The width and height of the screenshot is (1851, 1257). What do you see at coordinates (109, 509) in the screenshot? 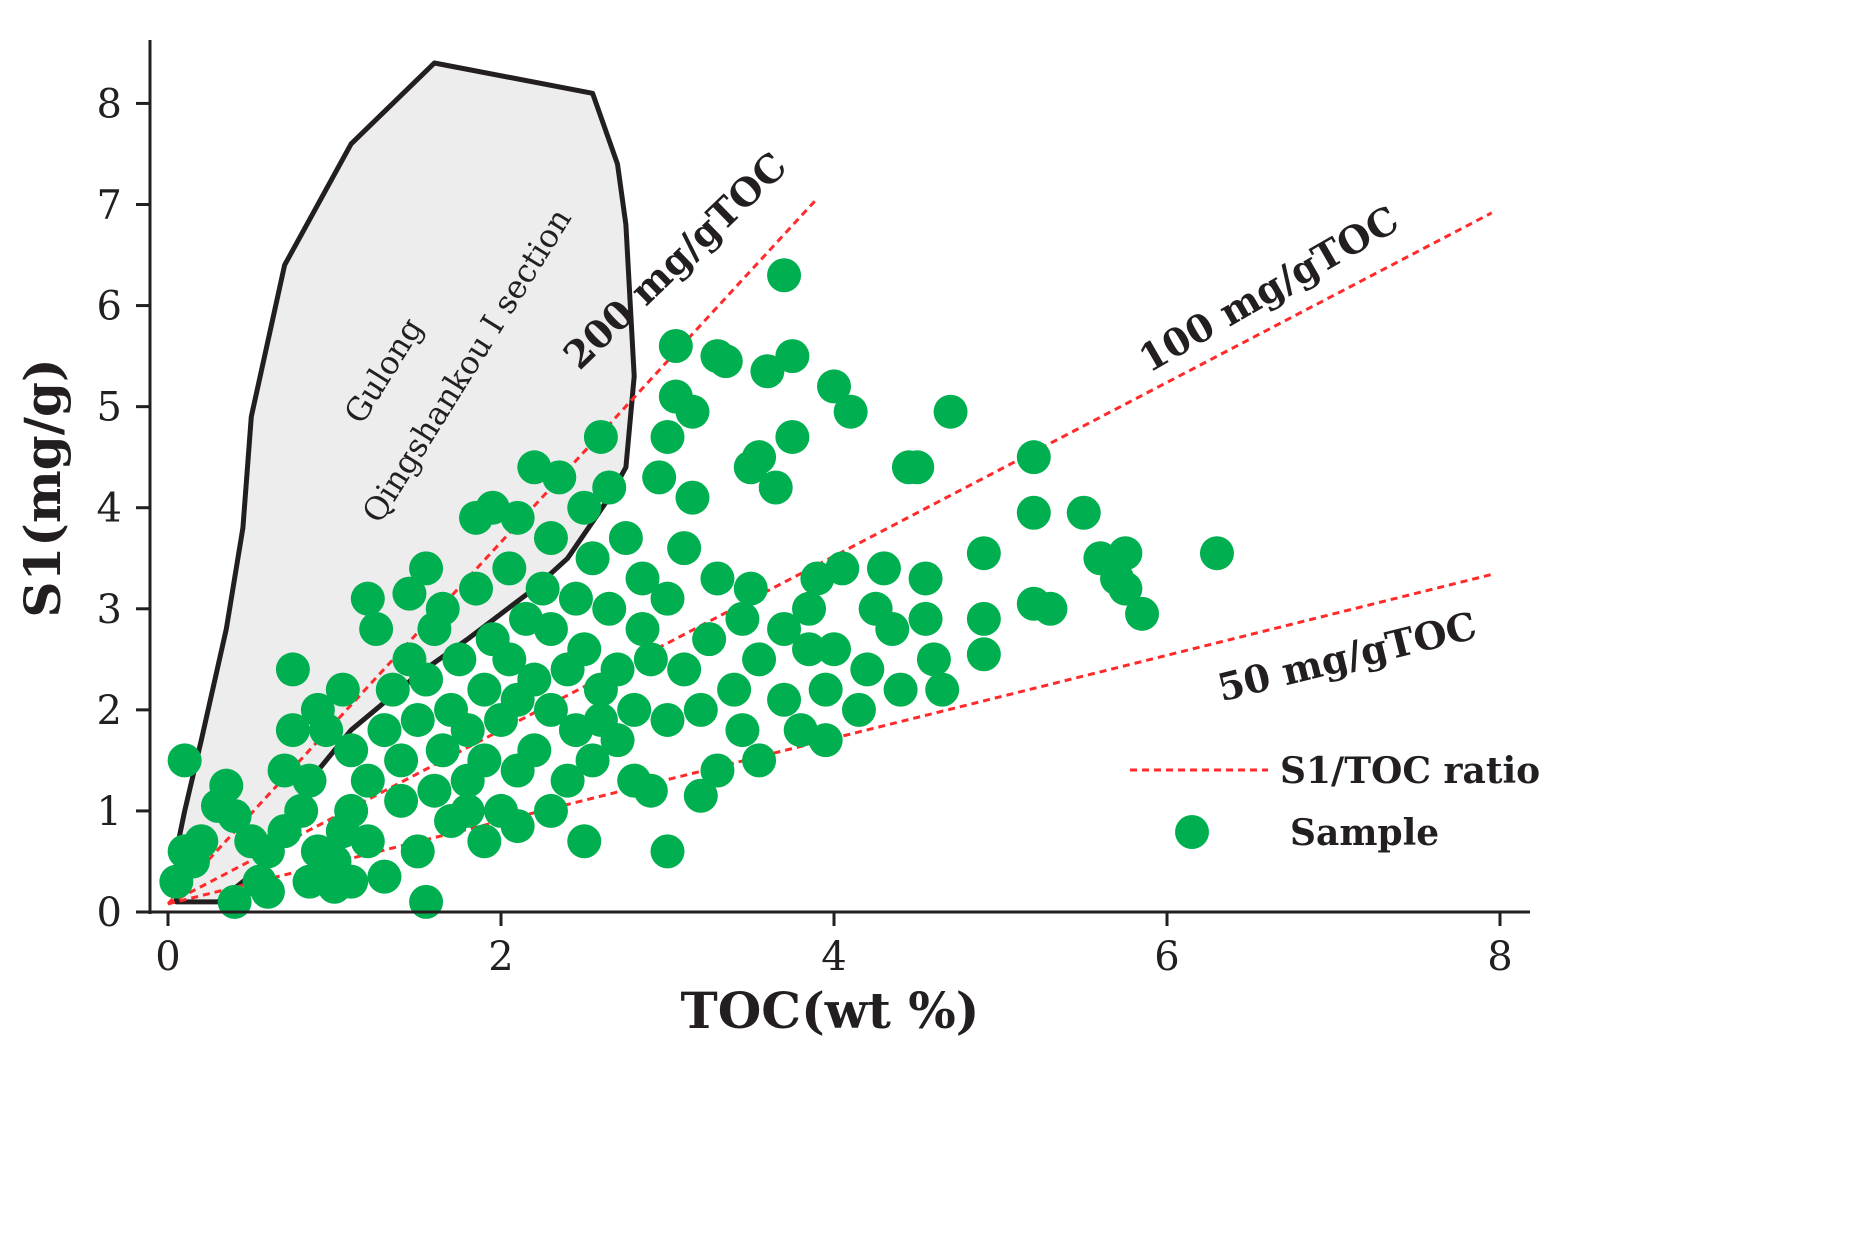
I see `y-tick-label: 4` at bounding box center [109, 509].